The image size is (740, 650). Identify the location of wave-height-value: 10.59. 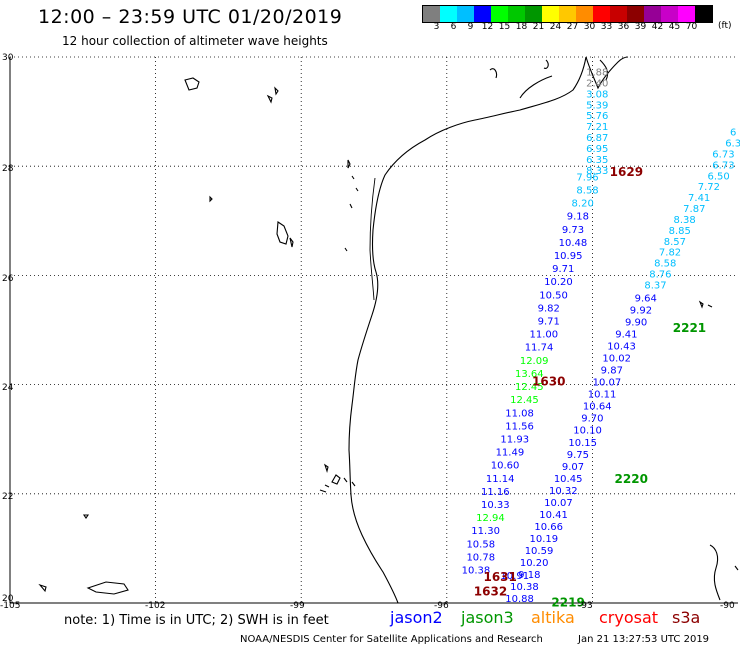
(539, 551).